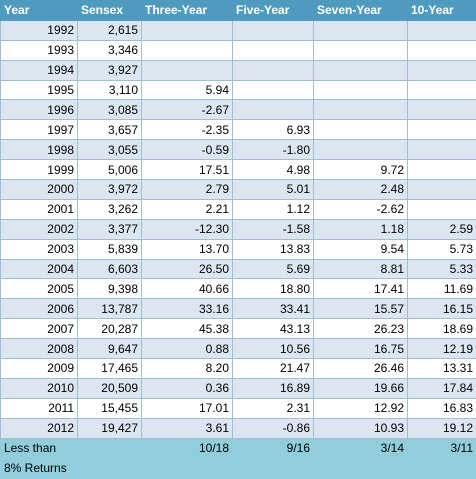  Describe the element at coordinates (109, 130) in the screenshot. I see `cell-sensex: 3,657` at that location.